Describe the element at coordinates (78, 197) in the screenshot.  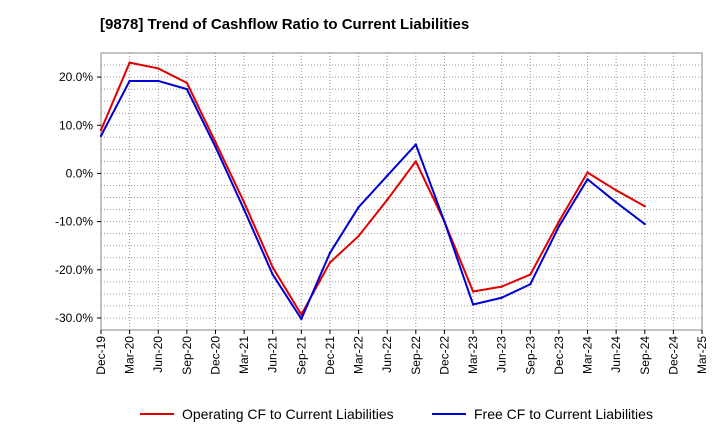
I see `y-axis-ticks: 20.0% 10.0% 0.0% -10.0% -20.0% -30.0%` at that location.